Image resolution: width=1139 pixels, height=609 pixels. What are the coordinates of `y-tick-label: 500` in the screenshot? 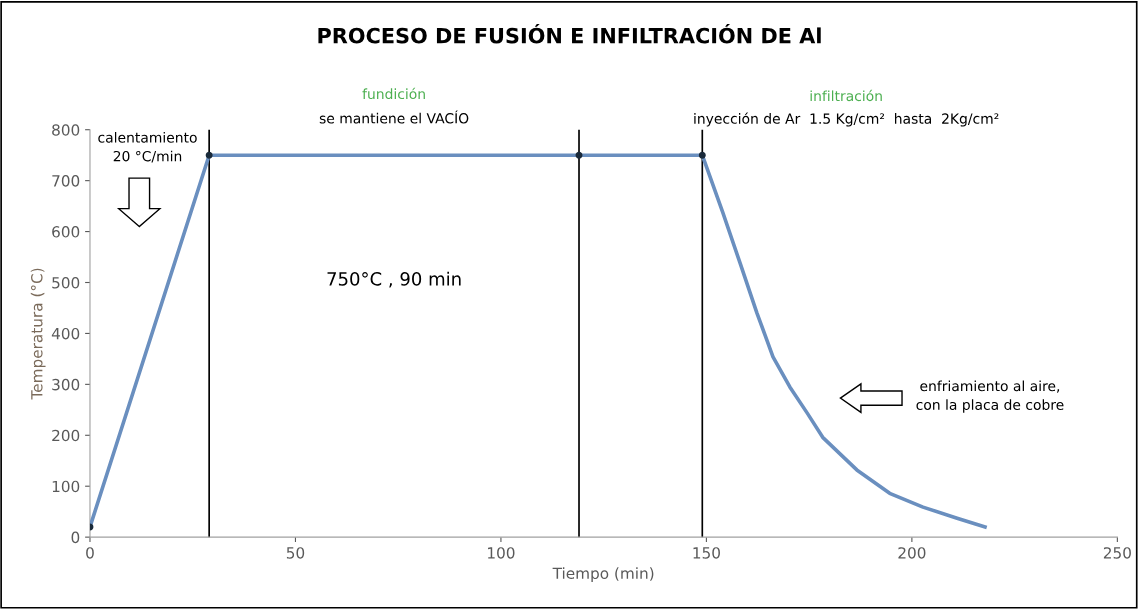 It's located at (66, 282).